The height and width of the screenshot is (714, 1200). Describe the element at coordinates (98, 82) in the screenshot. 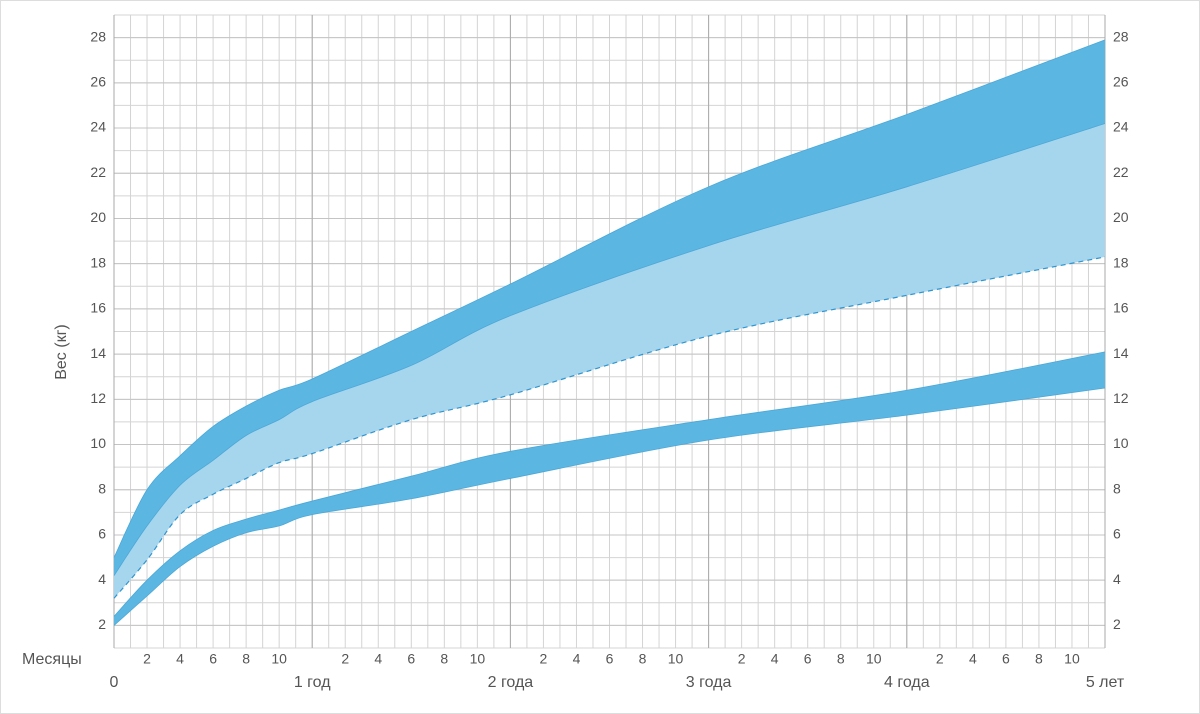

I see `y-tick-label: 26` at that location.